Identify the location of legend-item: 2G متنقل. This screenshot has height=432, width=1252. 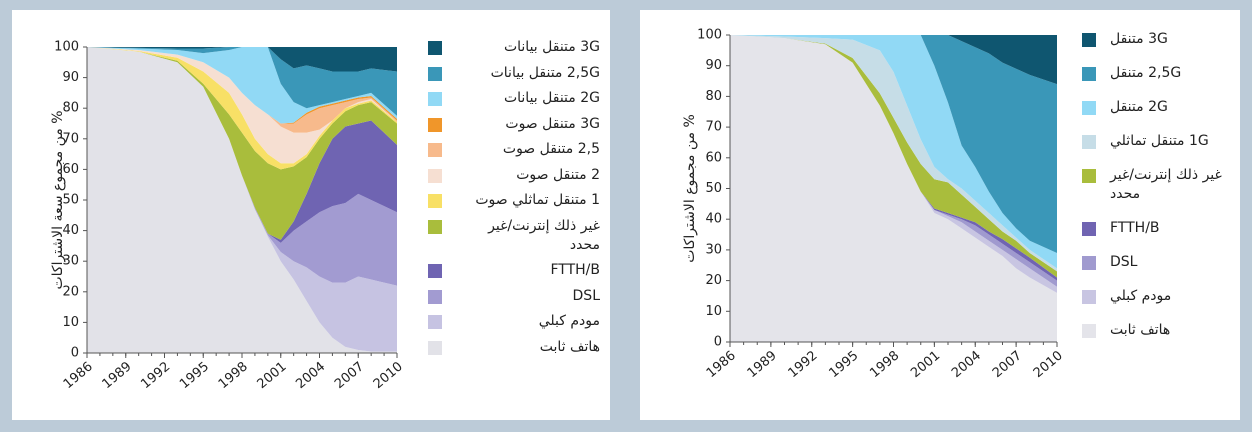
(1157, 107).